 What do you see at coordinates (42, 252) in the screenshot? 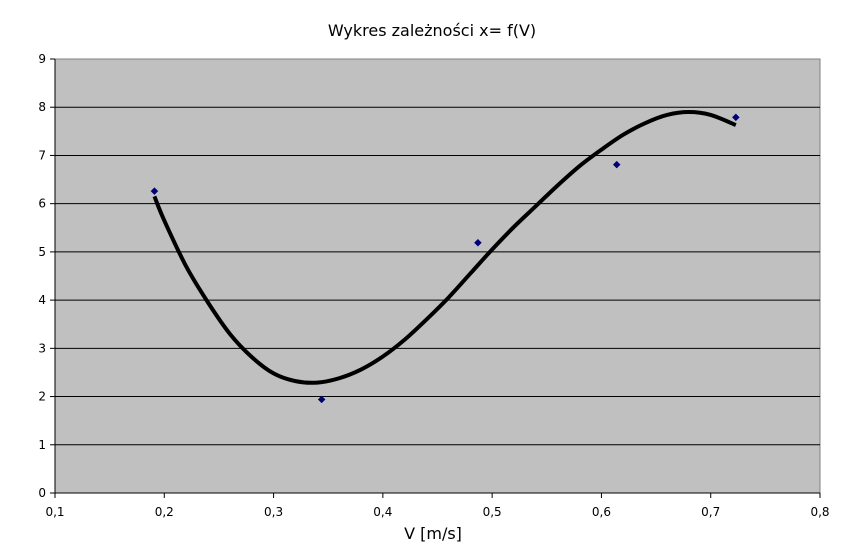
I see `y-tick-label: 5` at bounding box center [42, 252].